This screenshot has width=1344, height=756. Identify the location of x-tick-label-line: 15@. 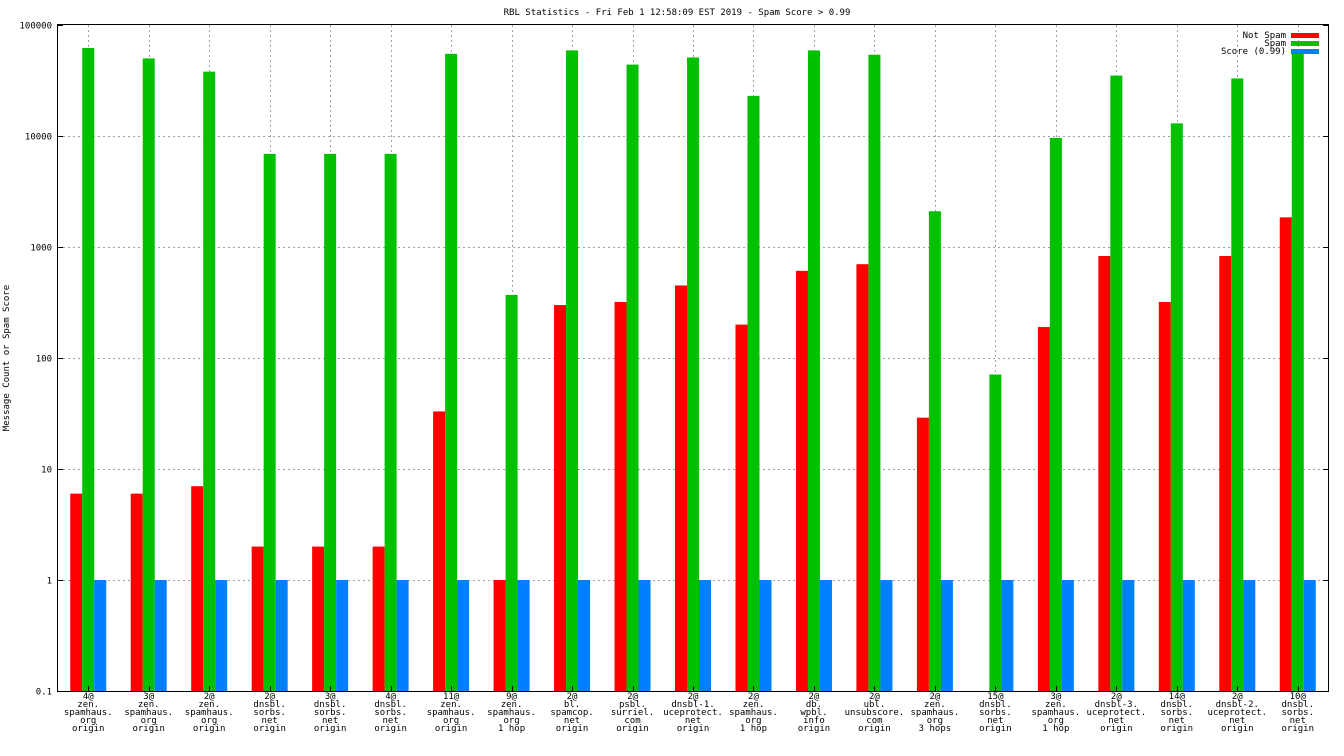
(995, 697).